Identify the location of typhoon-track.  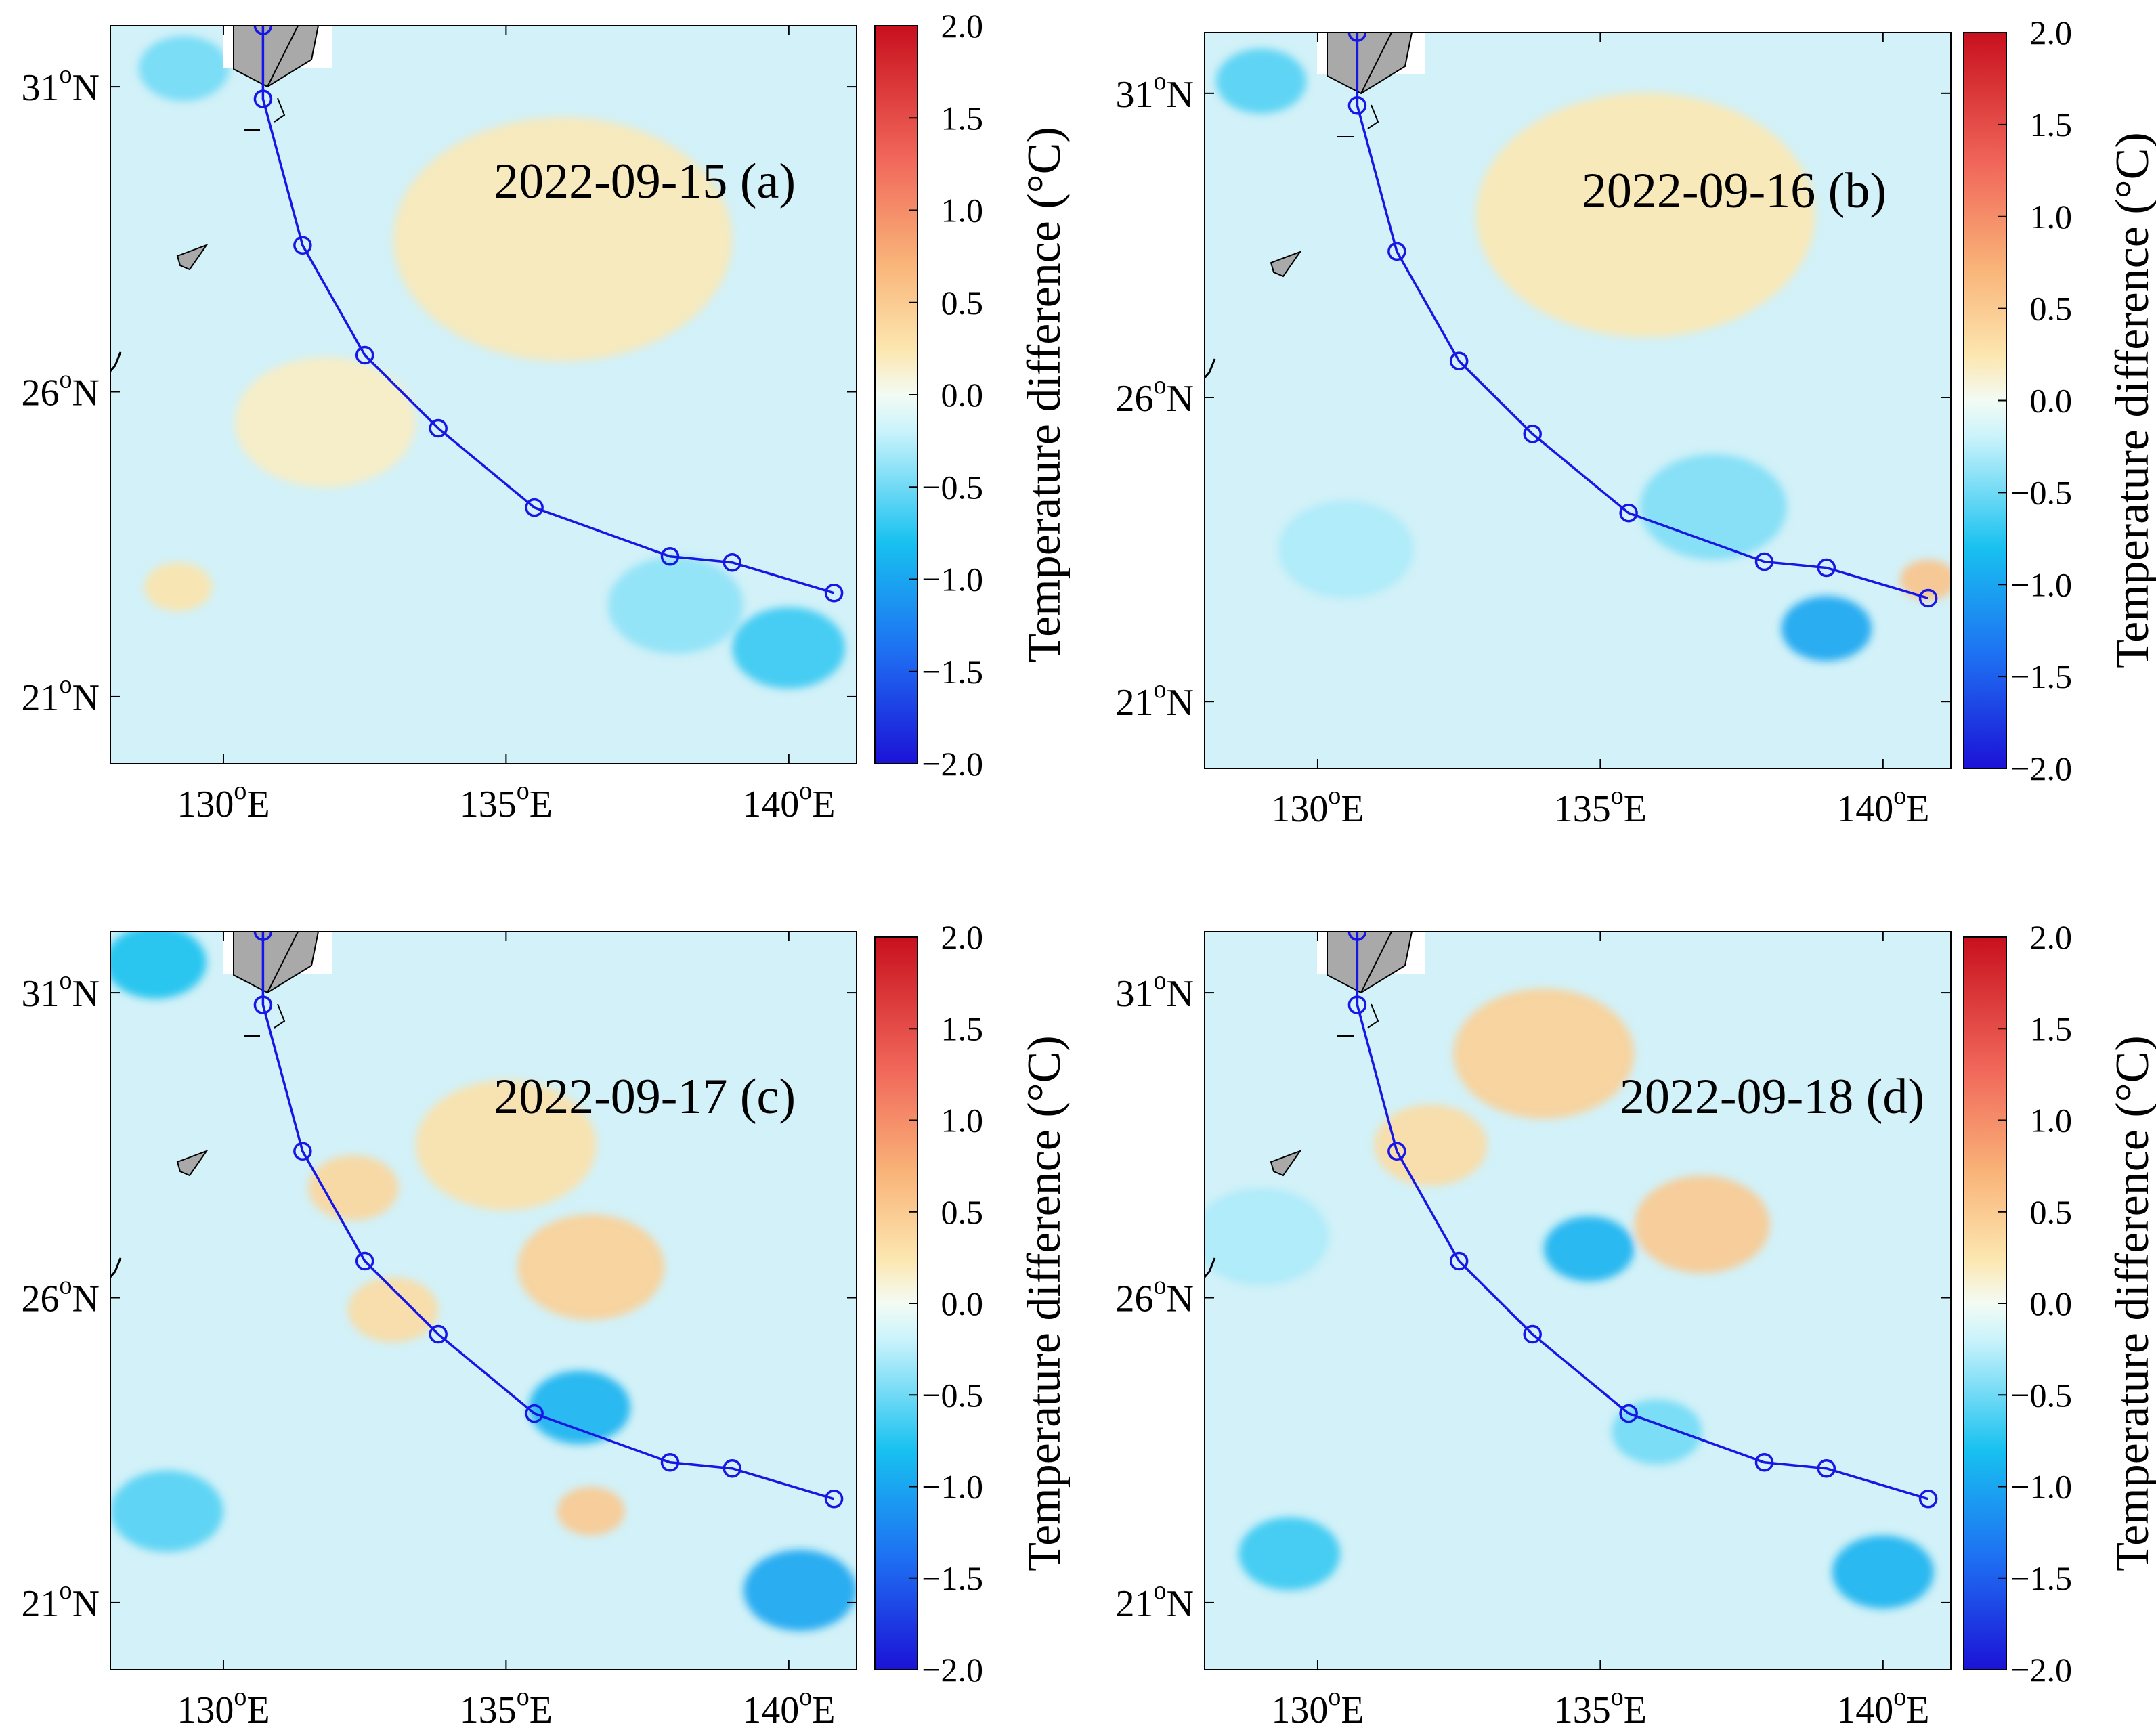
(1643, 1221).